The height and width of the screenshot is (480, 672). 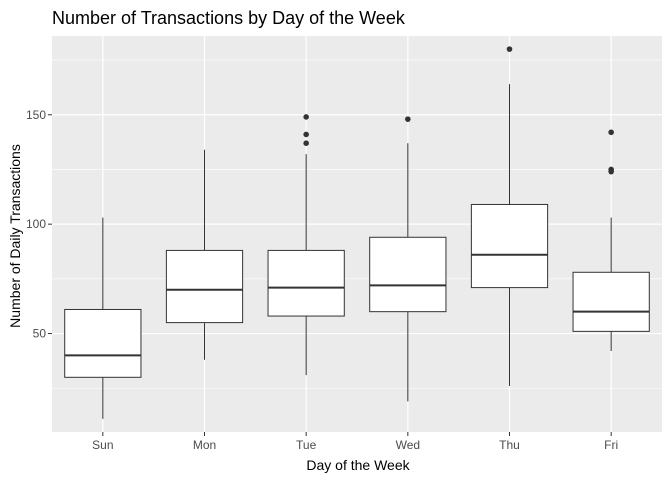 I want to click on box-sun, so click(x=103, y=318).